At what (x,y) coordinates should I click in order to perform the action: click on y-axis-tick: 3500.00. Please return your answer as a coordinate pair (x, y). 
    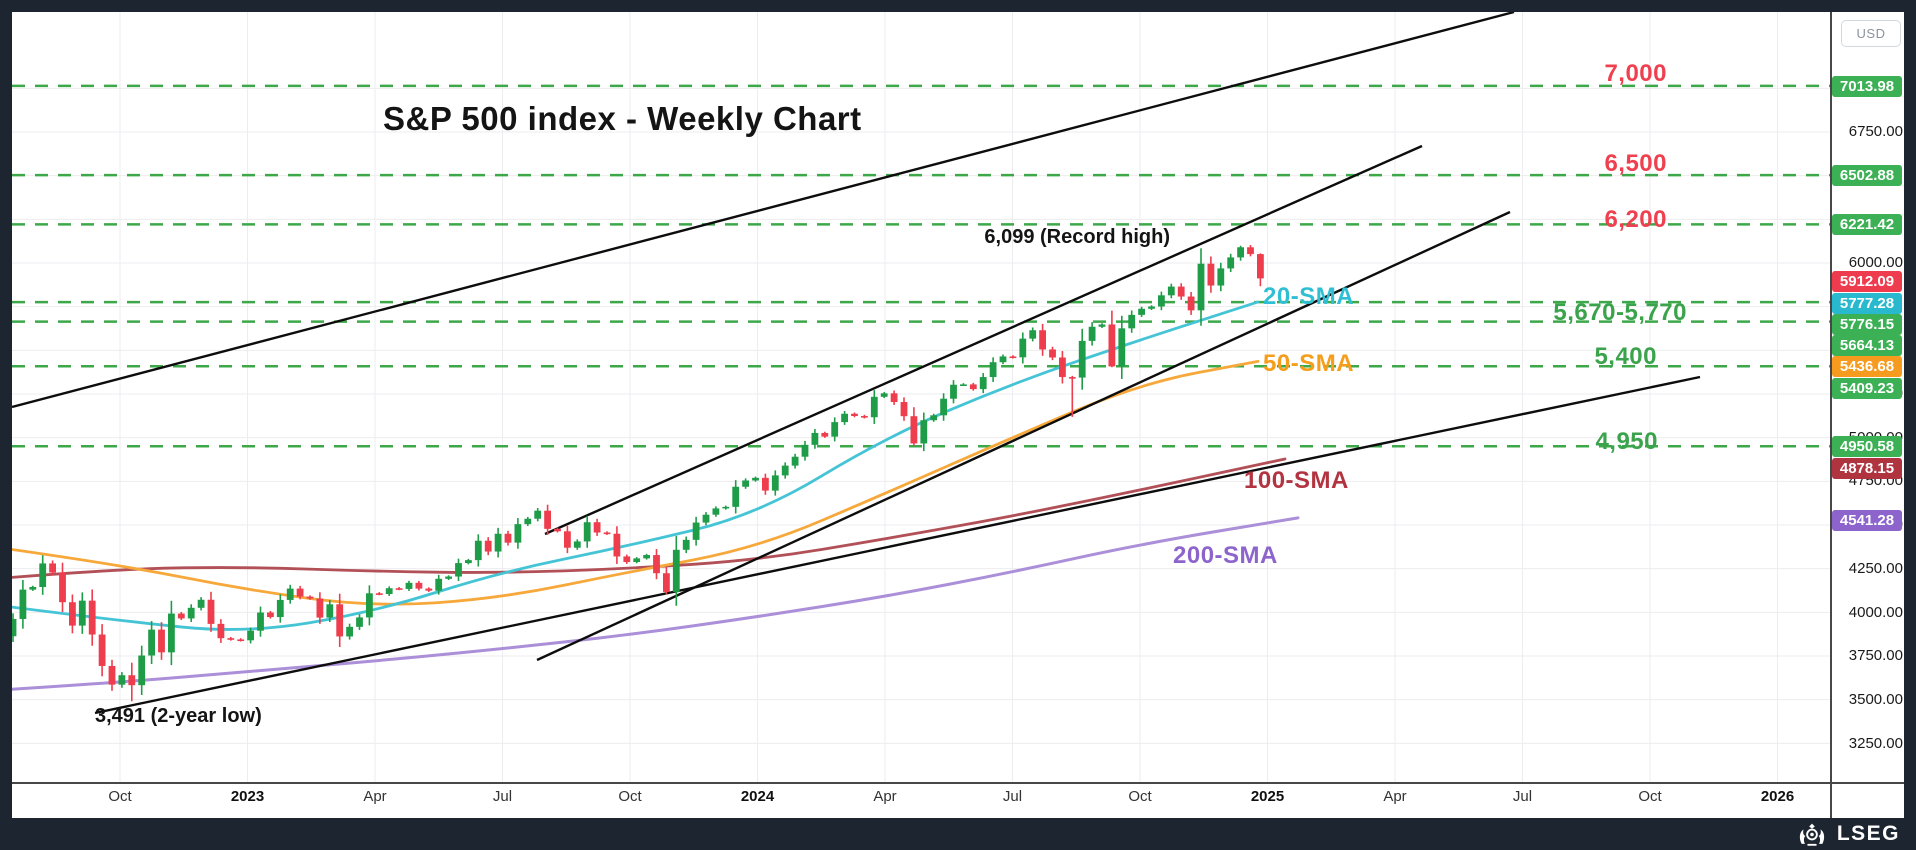
    Looking at the image, I should click on (1875, 699).